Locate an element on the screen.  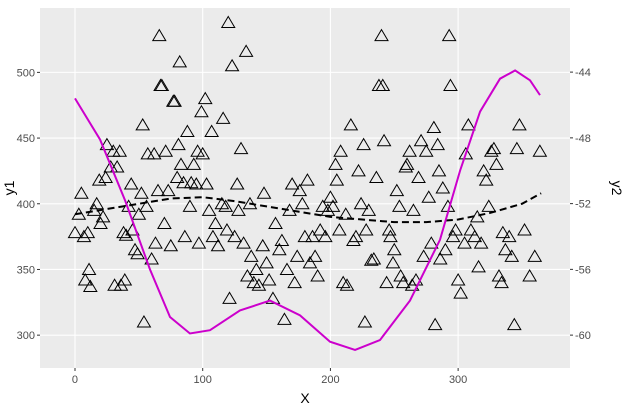
y-tick-label: 500 is located at coordinates (26, 73).